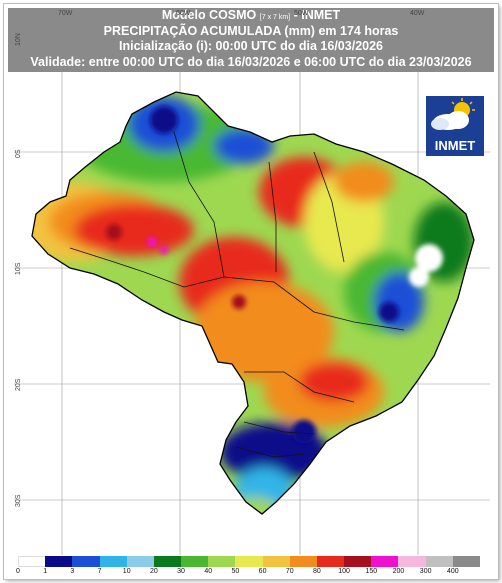 The height and width of the screenshot is (583, 502). I want to click on border-ac-ro, so click(107, 260).